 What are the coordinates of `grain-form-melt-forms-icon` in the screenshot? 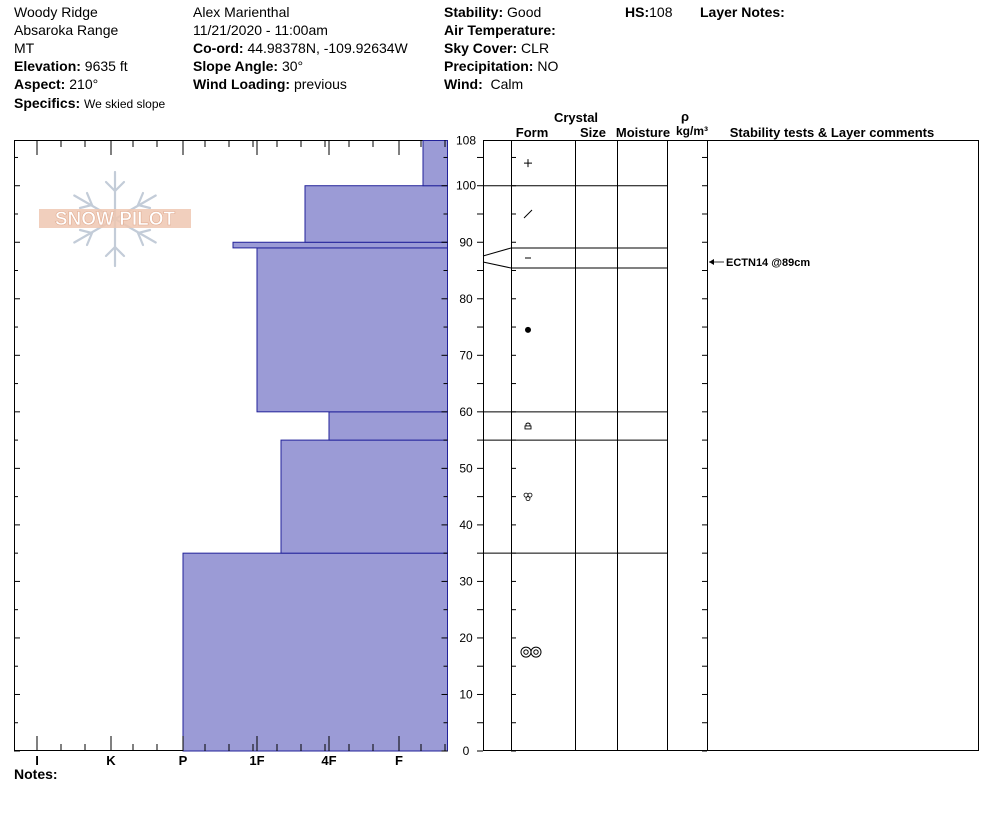 It's located at (531, 652).